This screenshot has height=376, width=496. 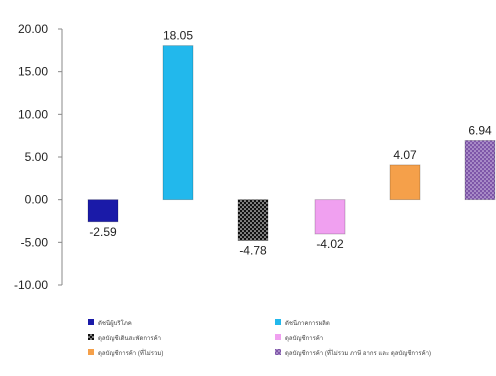 I want to click on y-tick-label: 0.00, so click(x=37, y=200).